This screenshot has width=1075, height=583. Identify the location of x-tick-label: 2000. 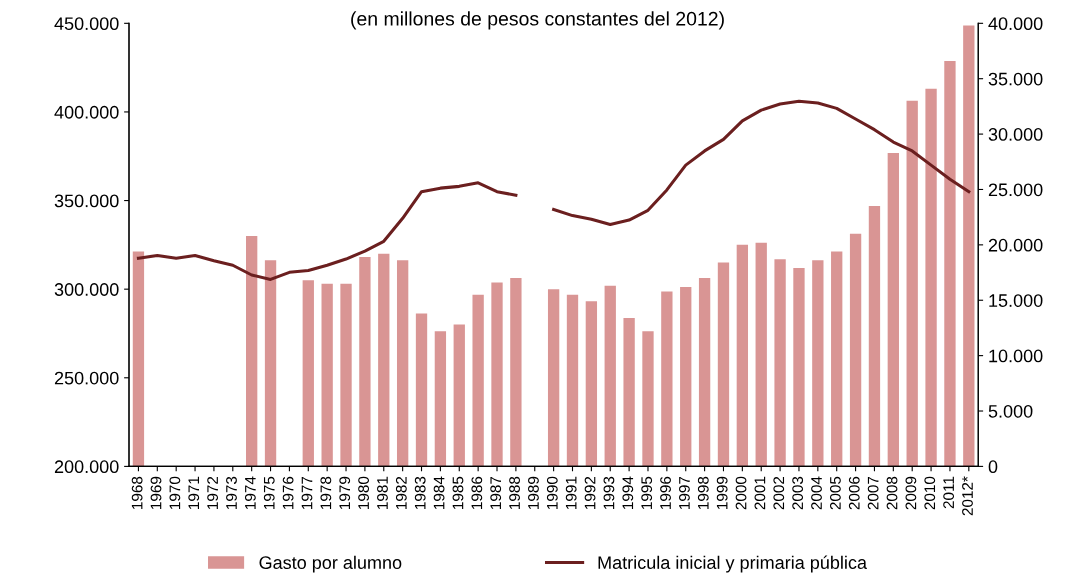
(741, 493).